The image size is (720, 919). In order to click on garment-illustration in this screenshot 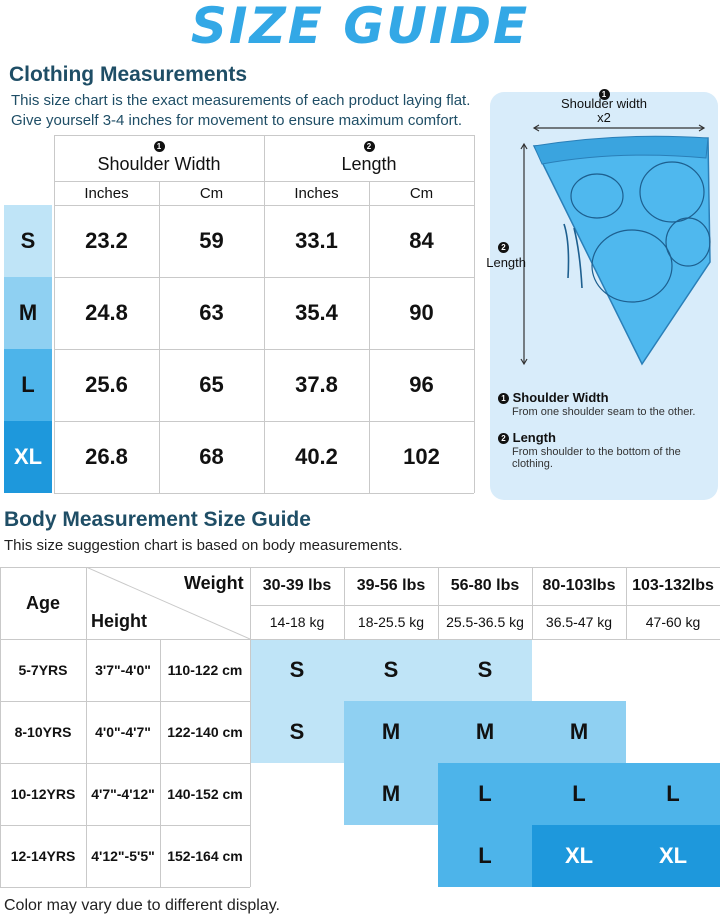, I will do `click(615, 245)`.